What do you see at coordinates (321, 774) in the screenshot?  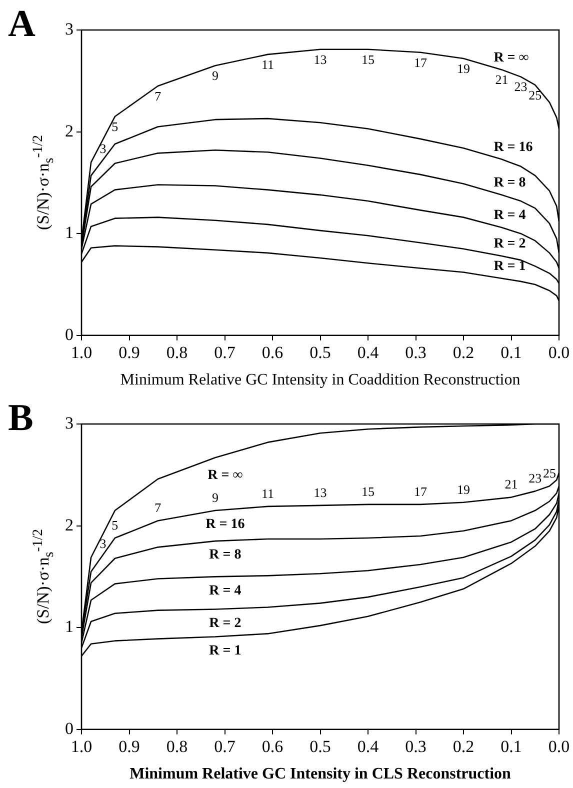 I see `x-axis-title: Minimum Relative GC Intensity in CLS Reconstruction` at bounding box center [321, 774].